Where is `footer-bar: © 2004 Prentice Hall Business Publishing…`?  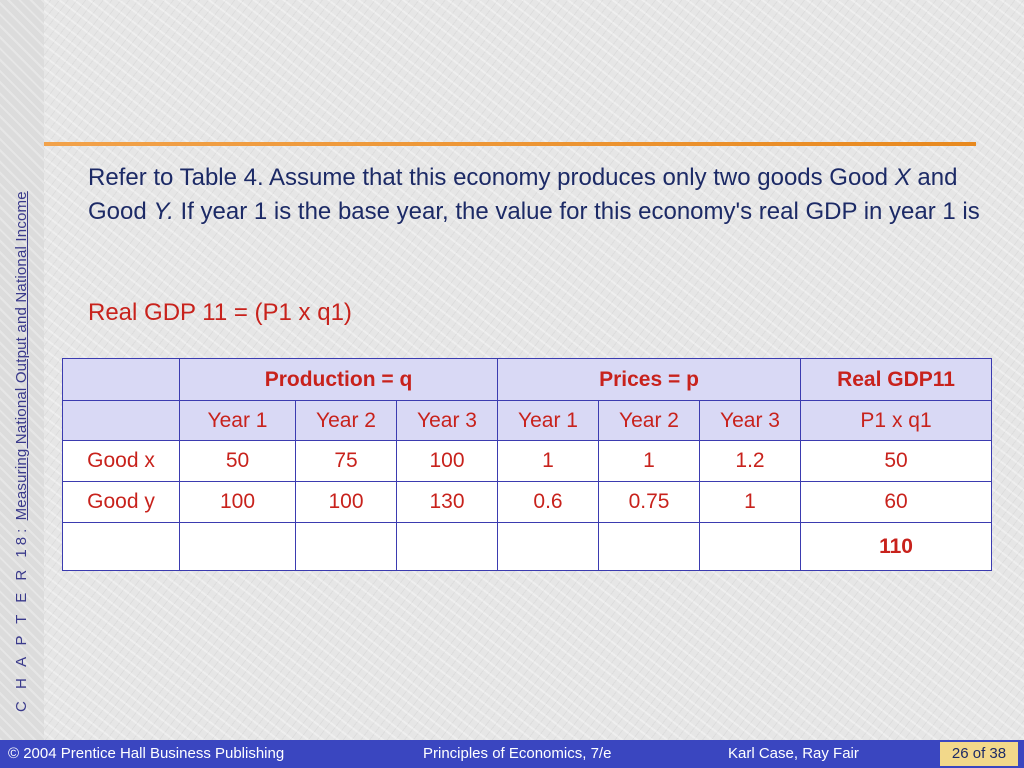
footer-bar: © 2004 Prentice Hall Business Publishing… is located at coordinates (512, 754).